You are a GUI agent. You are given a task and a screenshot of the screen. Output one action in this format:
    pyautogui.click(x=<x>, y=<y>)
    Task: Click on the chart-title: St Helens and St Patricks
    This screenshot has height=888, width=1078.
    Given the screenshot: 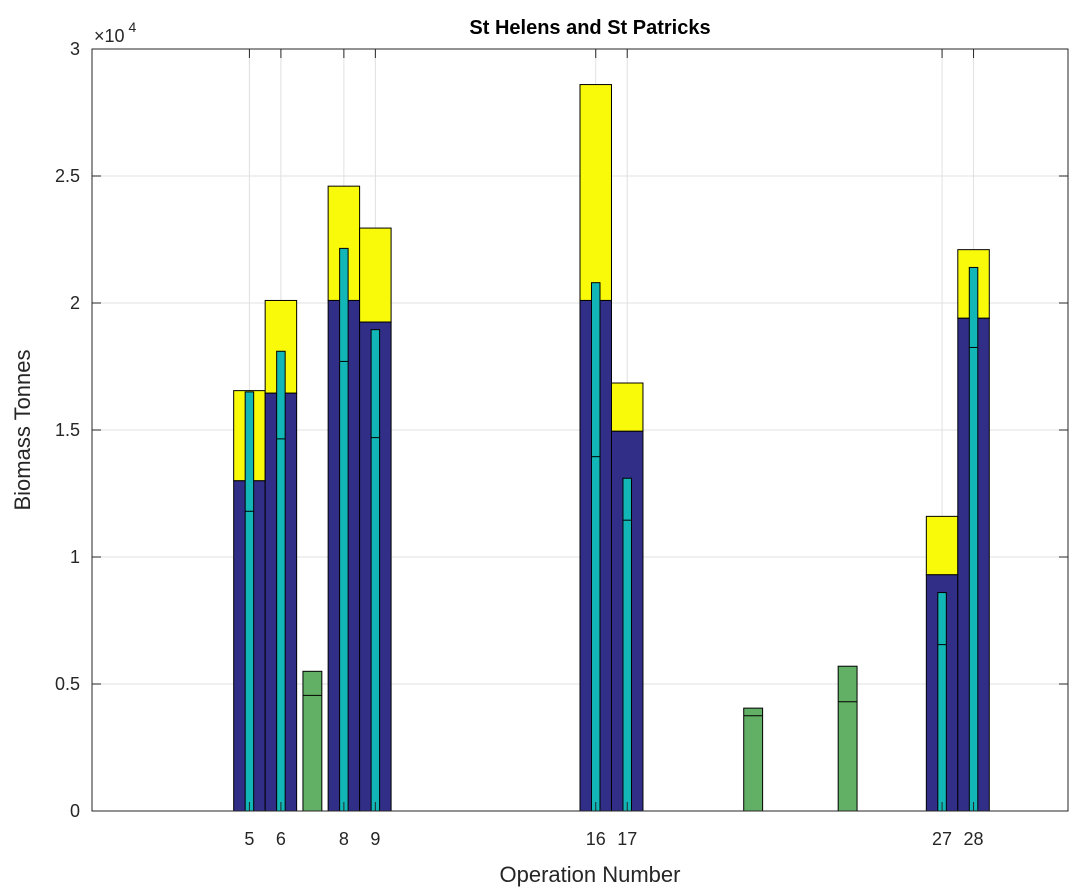 What is the action you would take?
    pyautogui.click(x=589, y=28)
    